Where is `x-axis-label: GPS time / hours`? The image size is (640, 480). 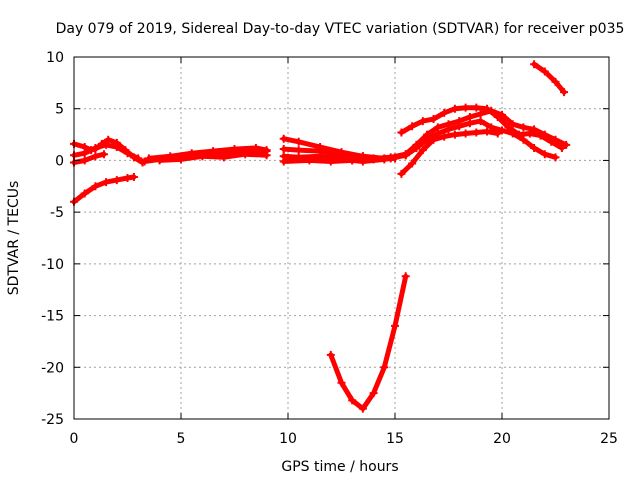 x-axis-label: GPS time / hours is located at coordinates (339, 467).